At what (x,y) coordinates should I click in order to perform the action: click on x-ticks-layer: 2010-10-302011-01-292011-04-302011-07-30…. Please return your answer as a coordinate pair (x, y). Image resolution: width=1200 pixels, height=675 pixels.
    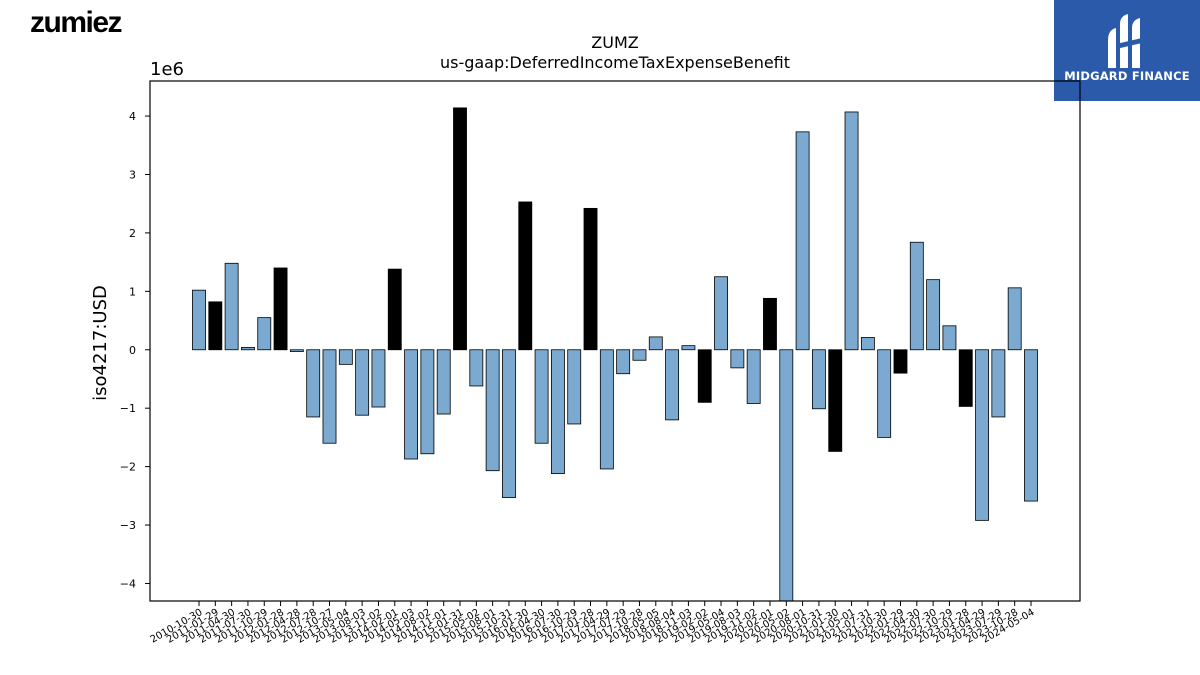
    Looking at the image, I should click on (593, 623).